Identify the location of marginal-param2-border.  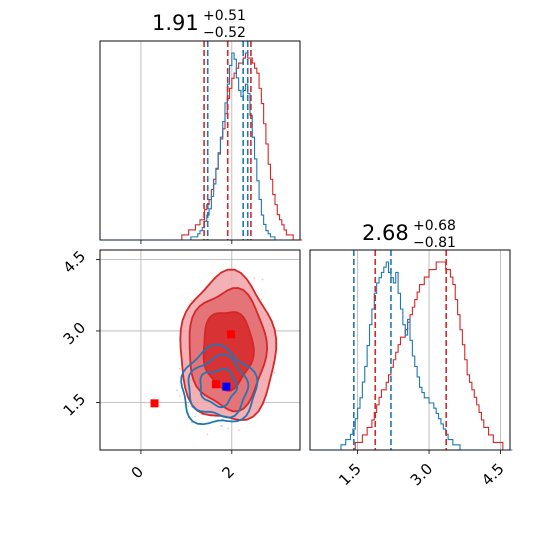
(410, 350).